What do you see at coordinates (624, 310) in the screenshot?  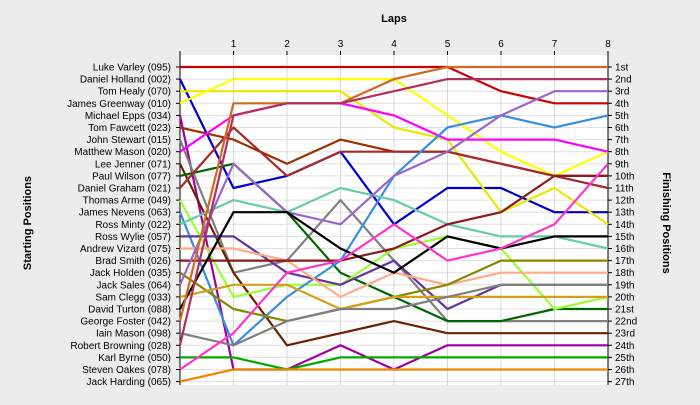 I see `finish-position-label: 21st` at bounding box center [624, 310].